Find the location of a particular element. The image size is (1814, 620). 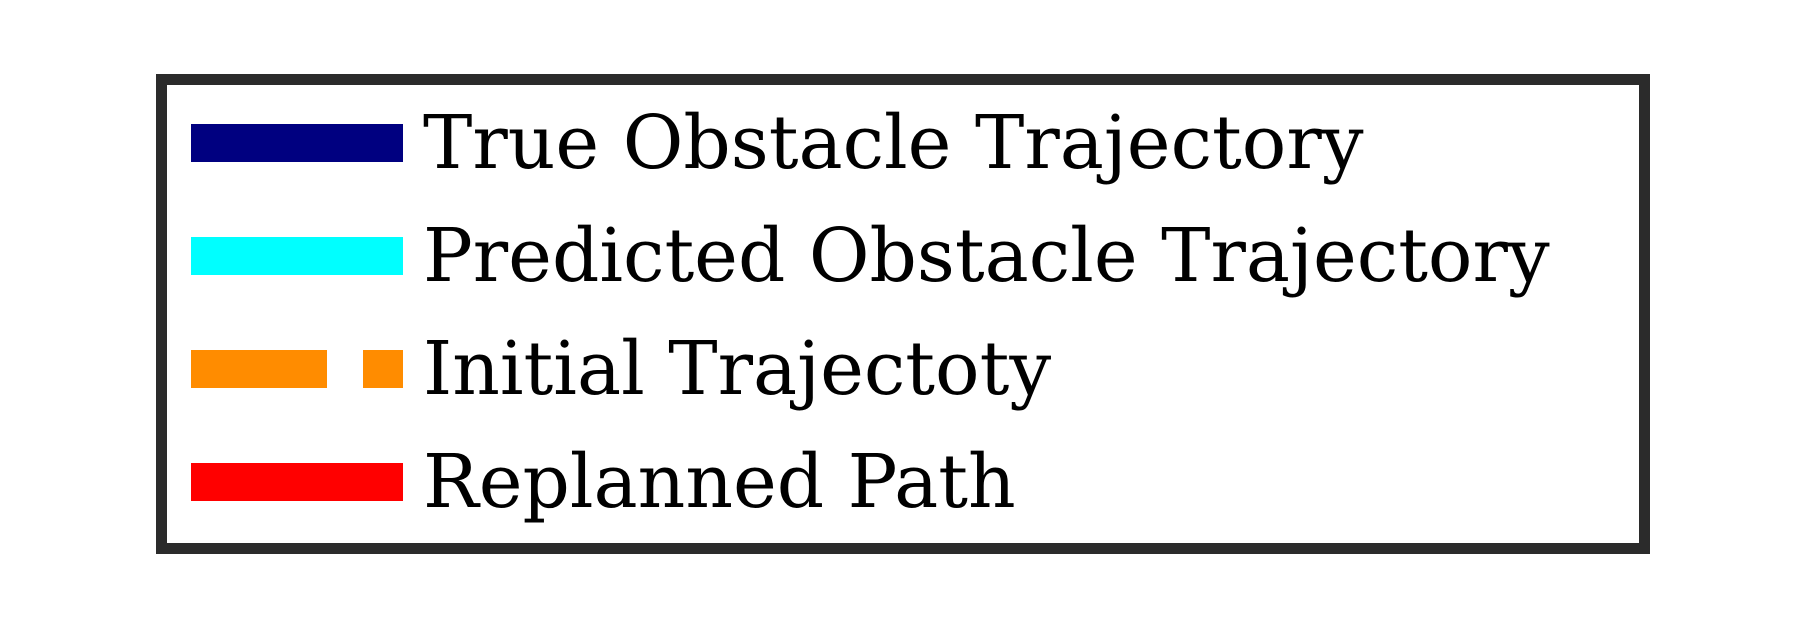

legend-entry-predicted-obstacle-trajectory: Predicted Obstacle Trajectory is located at coordinates (870, 256).